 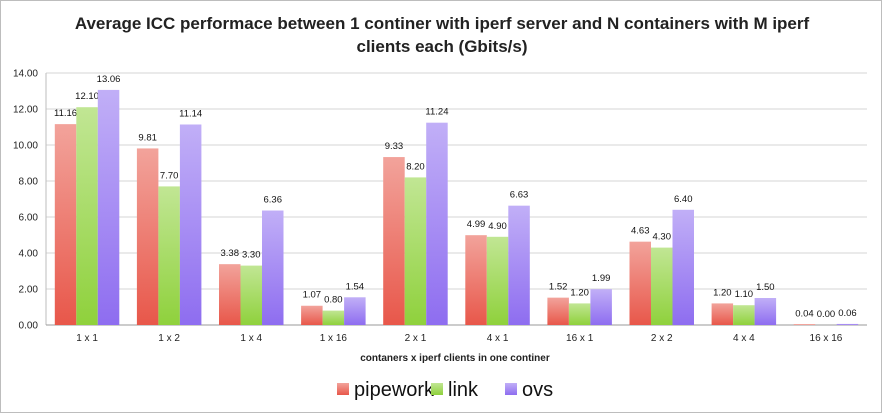 What do you see at coordinates (640, 231) in the screenshot?
I see `data-label-pipework: 4.63` at bounding box center [640, 231].